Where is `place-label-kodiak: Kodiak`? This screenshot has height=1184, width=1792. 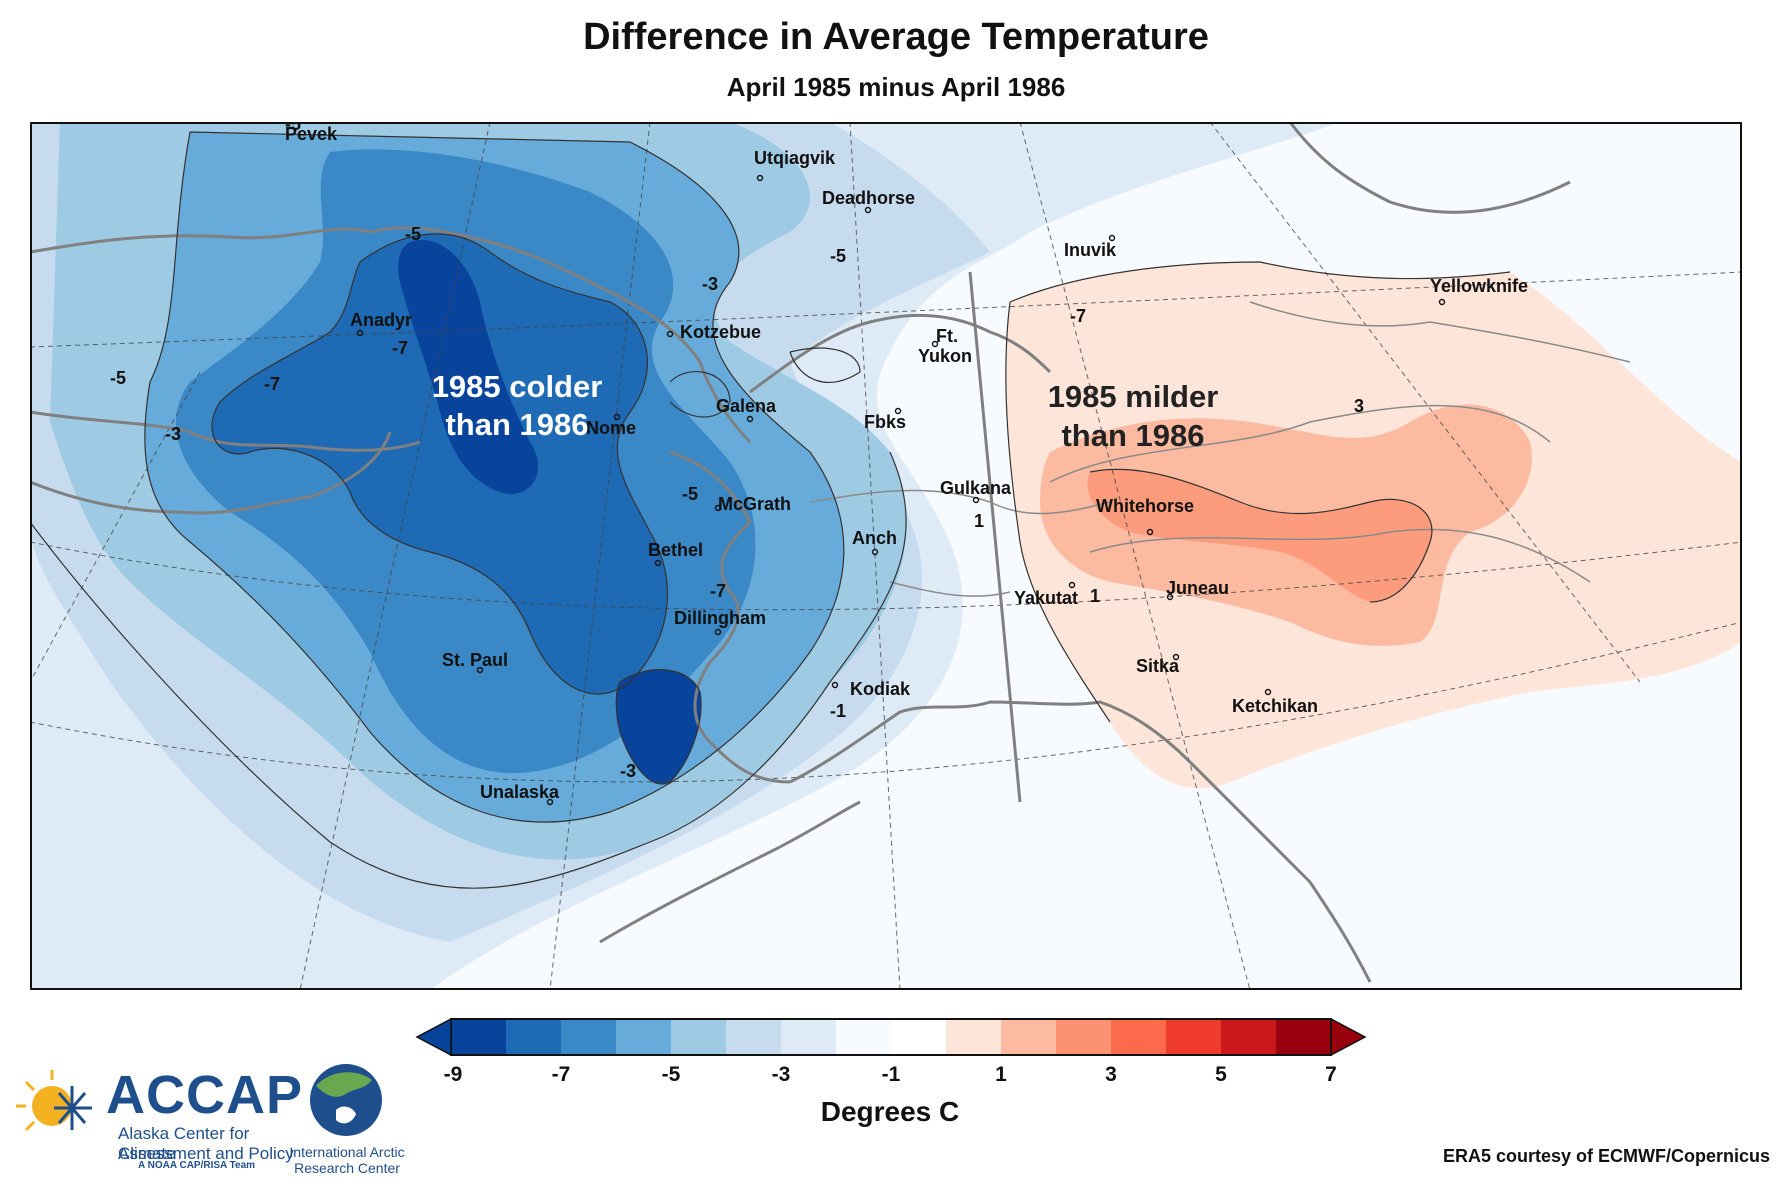
place-label-kodiak: Kodiak is located at coordinates (880, 689).